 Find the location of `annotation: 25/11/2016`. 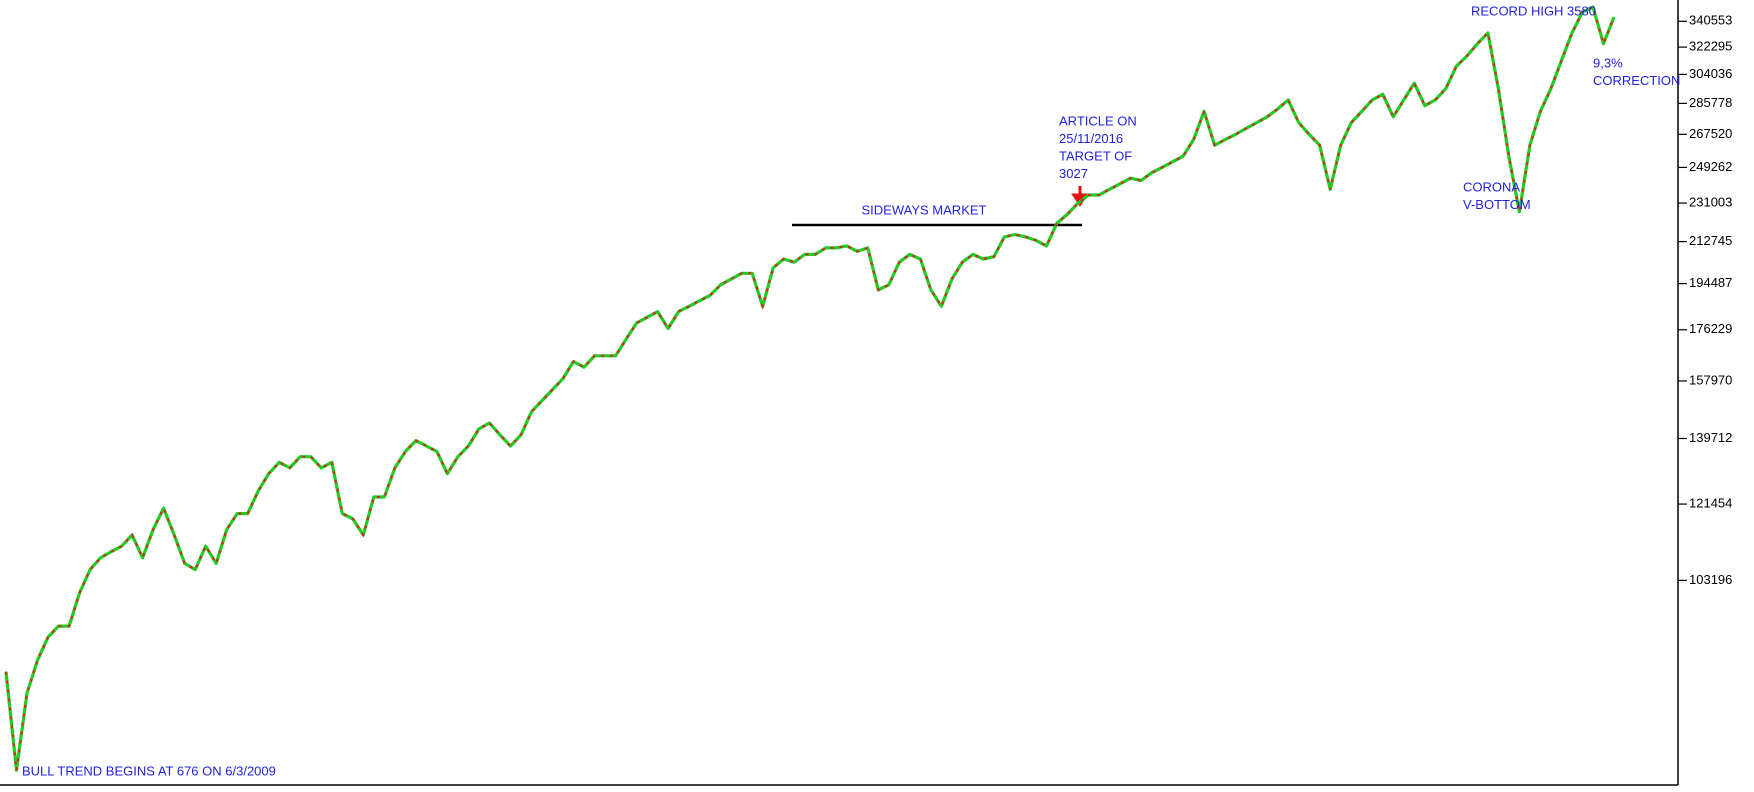

annotation: 25/11/2016 is located at coordinates (1091, 138).